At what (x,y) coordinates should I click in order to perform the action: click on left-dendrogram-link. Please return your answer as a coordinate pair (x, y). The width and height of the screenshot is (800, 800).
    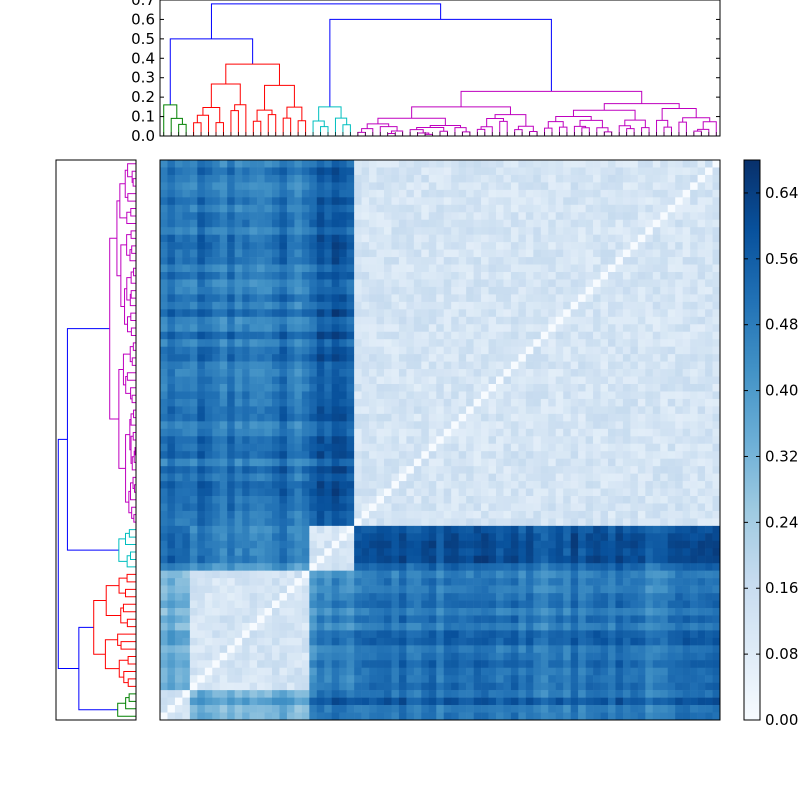
    Looking at the image, I should click on (100, 627).